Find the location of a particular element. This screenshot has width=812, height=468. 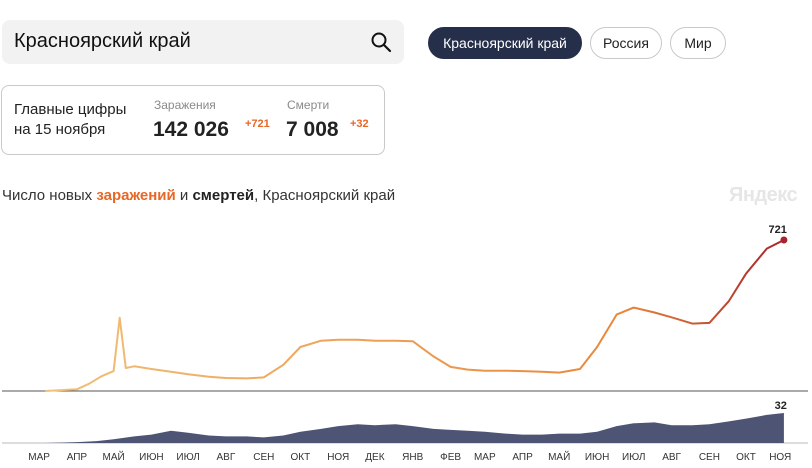

summary-heading-date: на 15 ноября is located at coordinates (60, 129).